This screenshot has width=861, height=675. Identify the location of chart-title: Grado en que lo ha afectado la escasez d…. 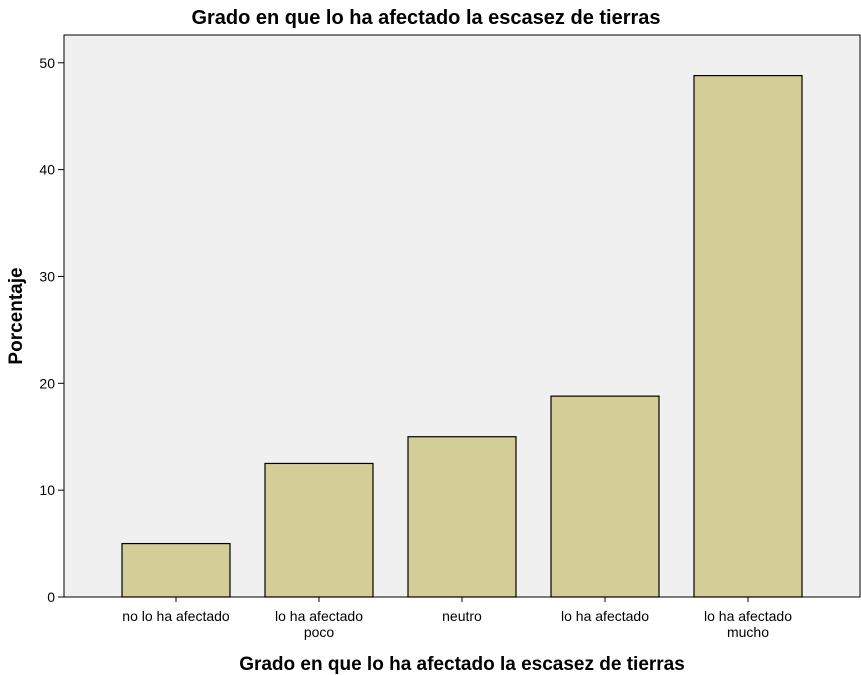
(425, 18).